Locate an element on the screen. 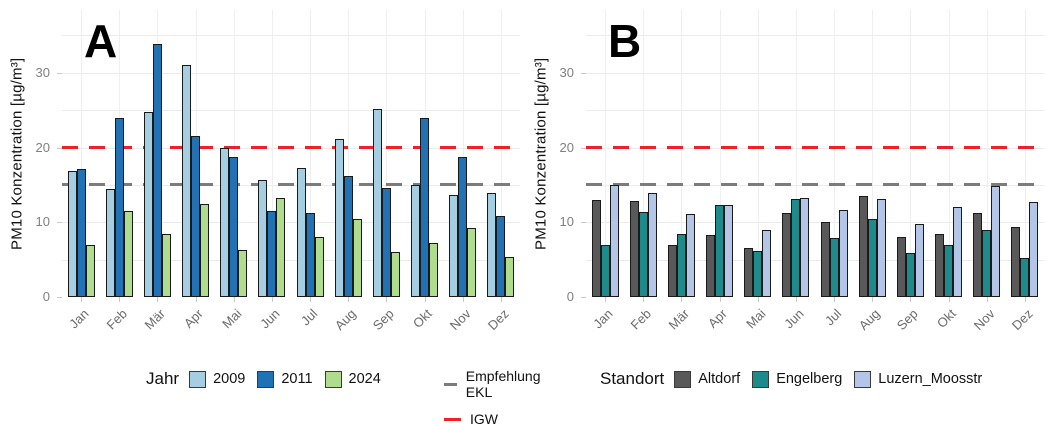 The image size is (1047, 424). x-tick-label: Okt is located at coordinates (947, 318).